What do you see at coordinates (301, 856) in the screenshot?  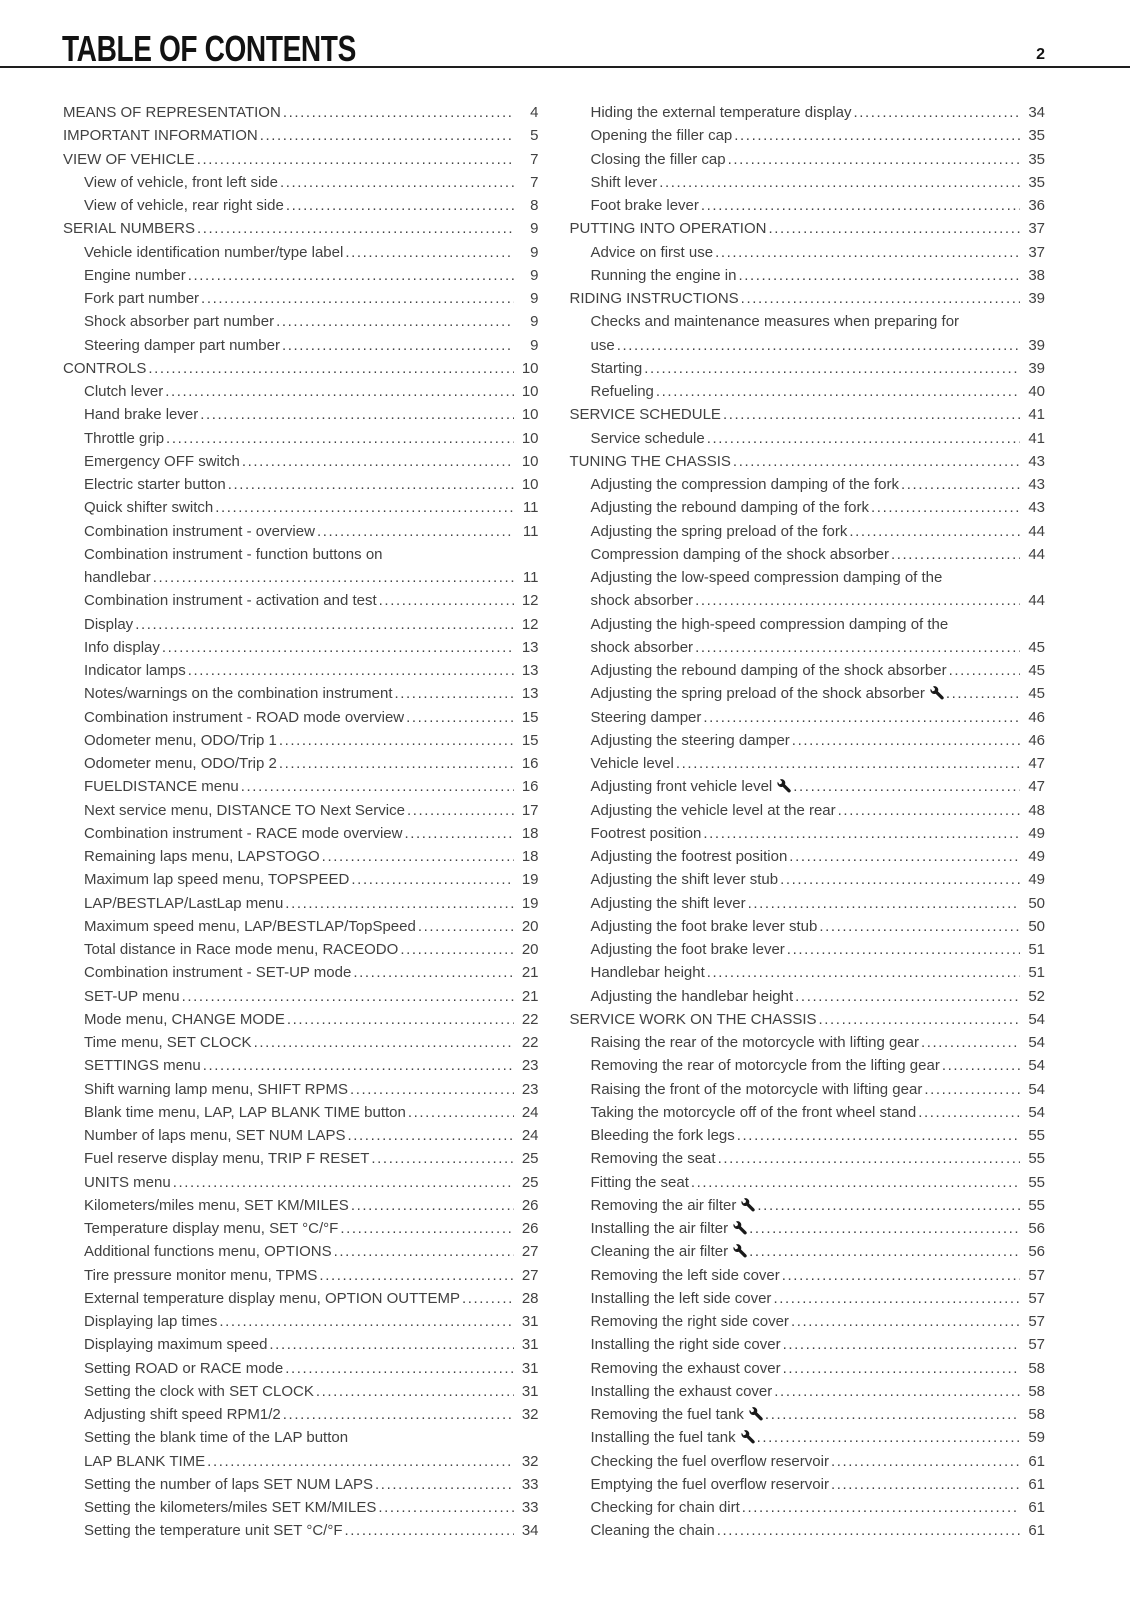 I see `toc-entry: Remaining laps menu, LAPSTOGO 18` at bounding box center [301, 856].